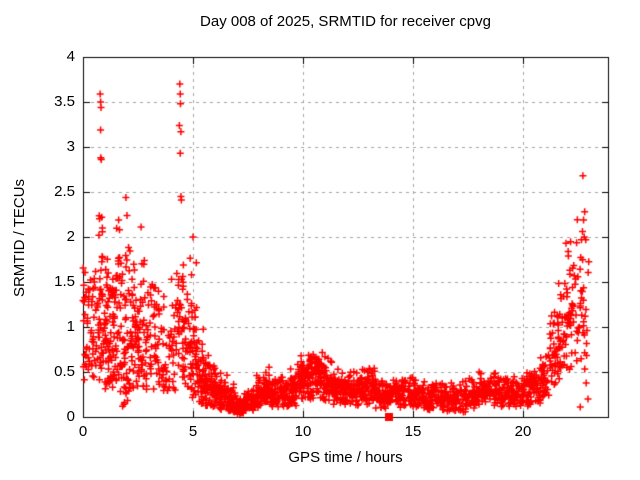 Image resolution: width=640 pixels, height=480 pixels. Describe the element at coordinates (64, 191) in the screenshot. I see `y-tick-label: 2.5` at that location.